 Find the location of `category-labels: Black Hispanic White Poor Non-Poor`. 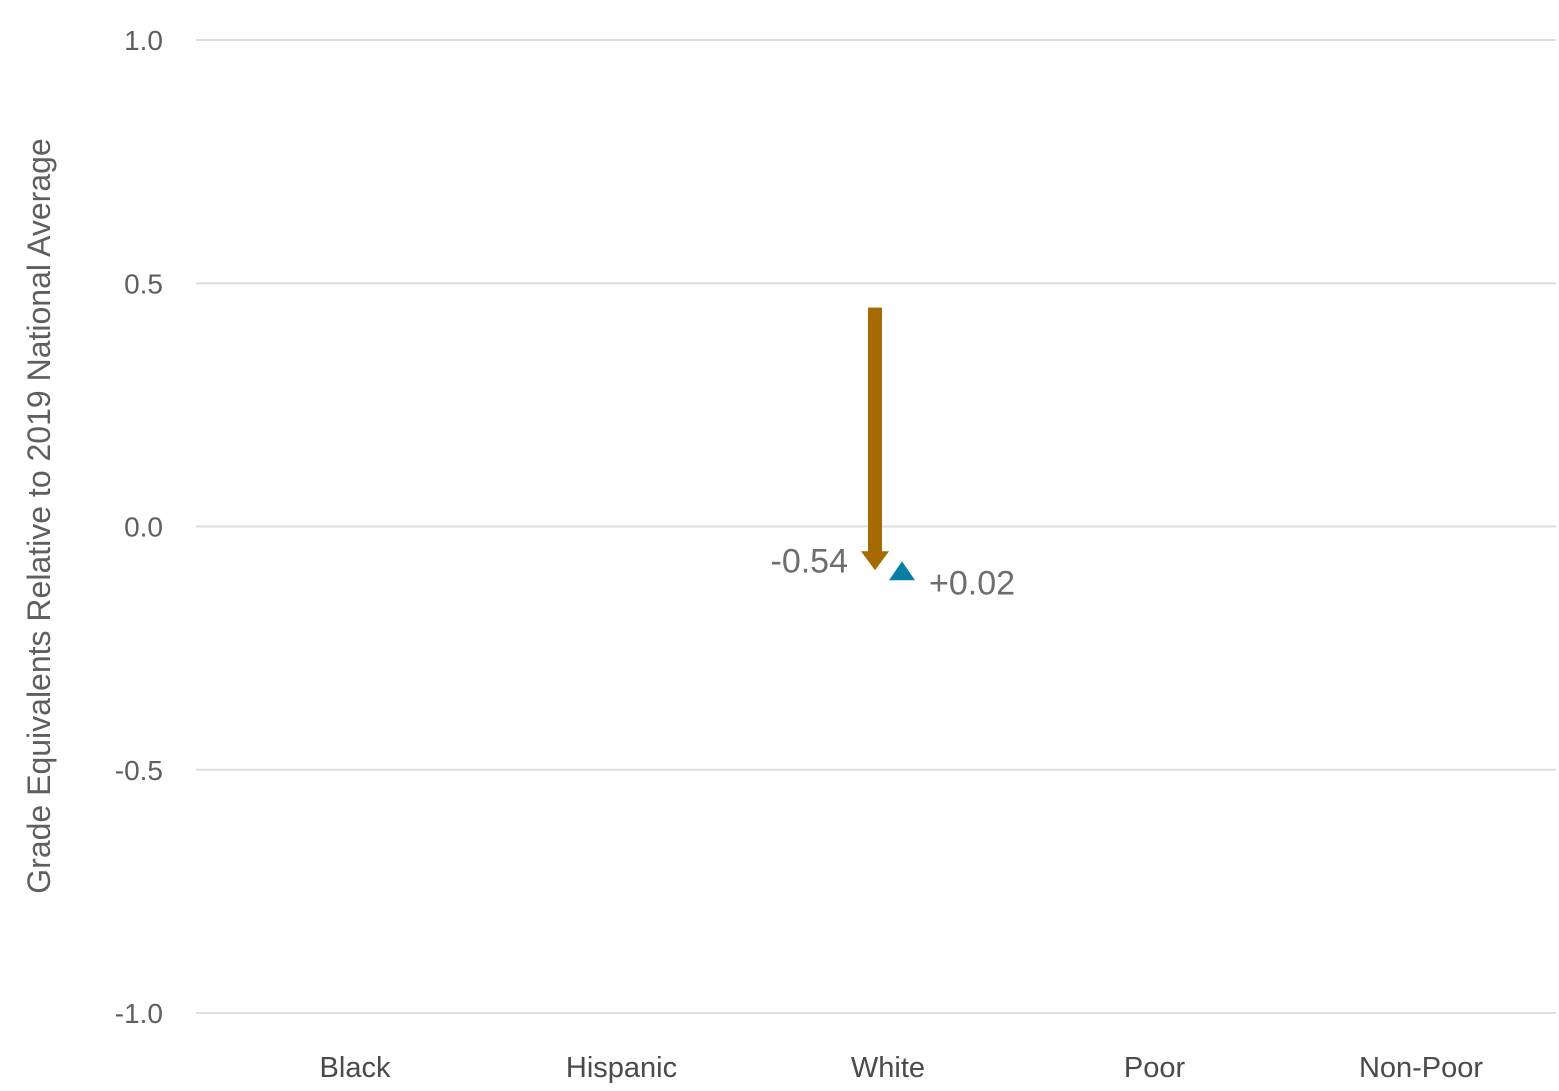

category-labels: Black Hispanic White Poor Non-Poor is located at coordinates (902, 1068).